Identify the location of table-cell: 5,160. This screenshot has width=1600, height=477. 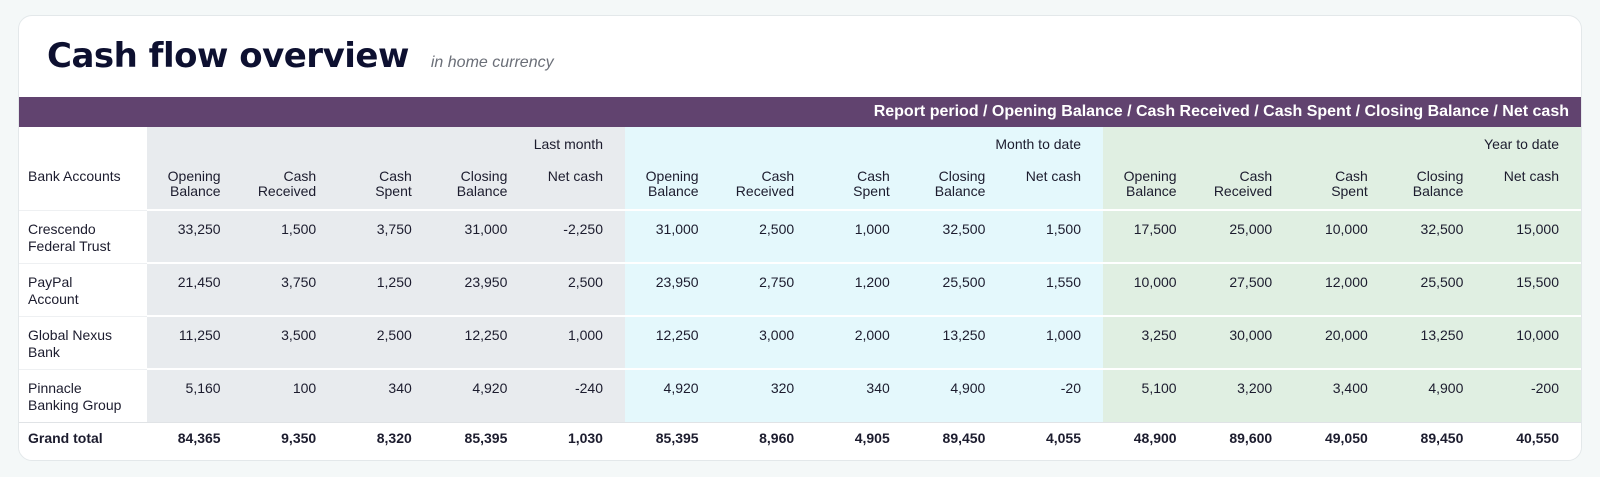
(195, 395).